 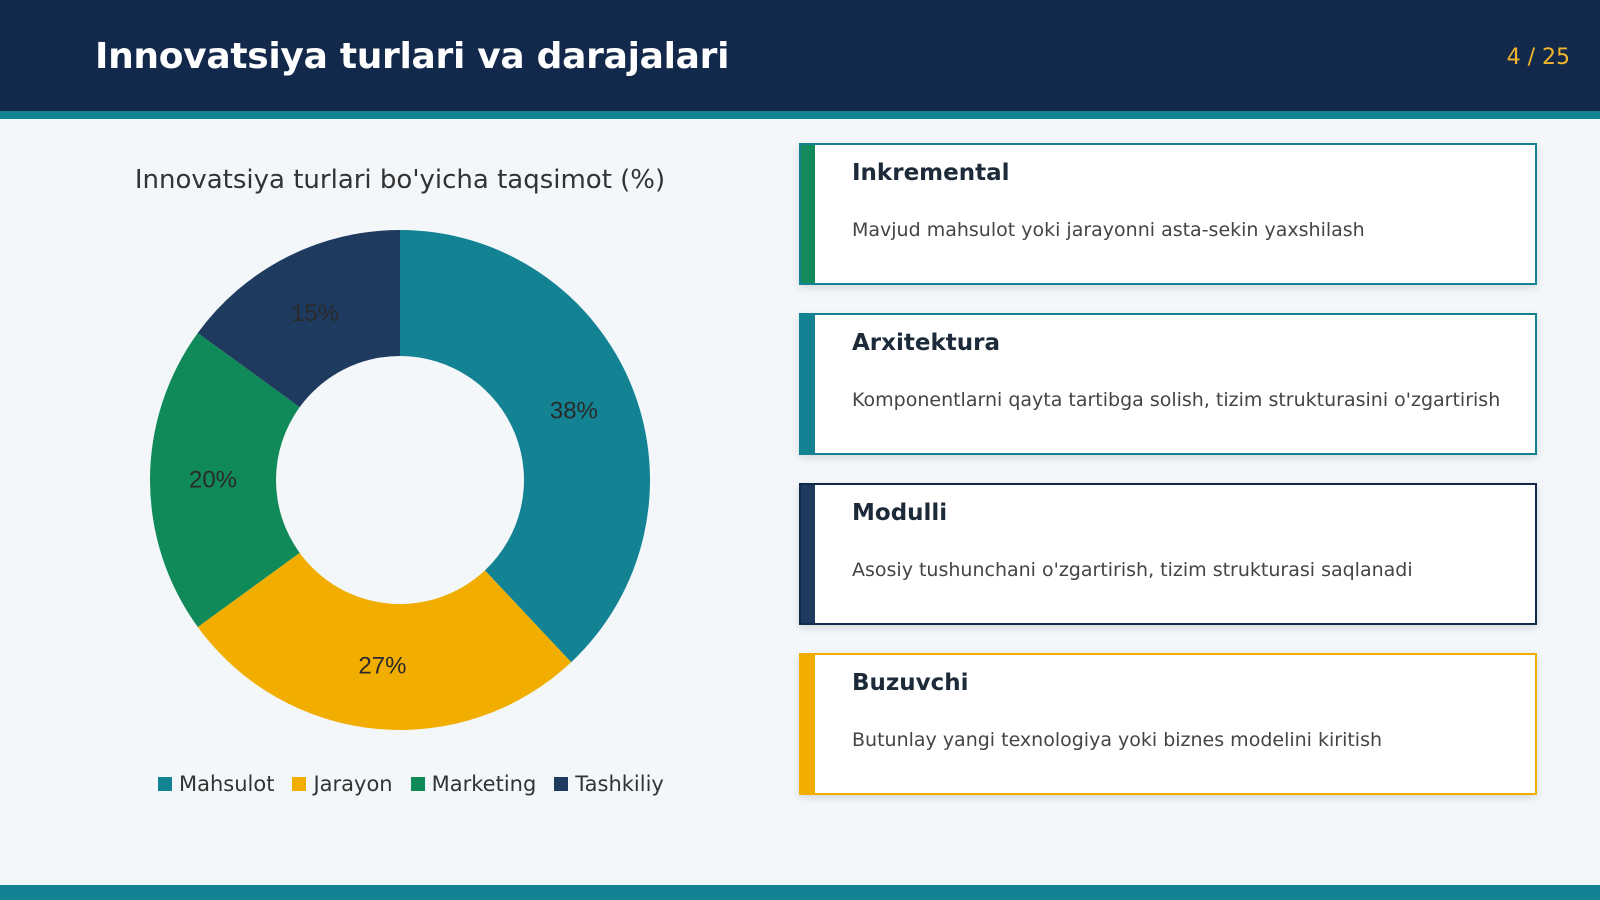 I want to click on slice-percent-label: 38%, so click(x=574, y=411).